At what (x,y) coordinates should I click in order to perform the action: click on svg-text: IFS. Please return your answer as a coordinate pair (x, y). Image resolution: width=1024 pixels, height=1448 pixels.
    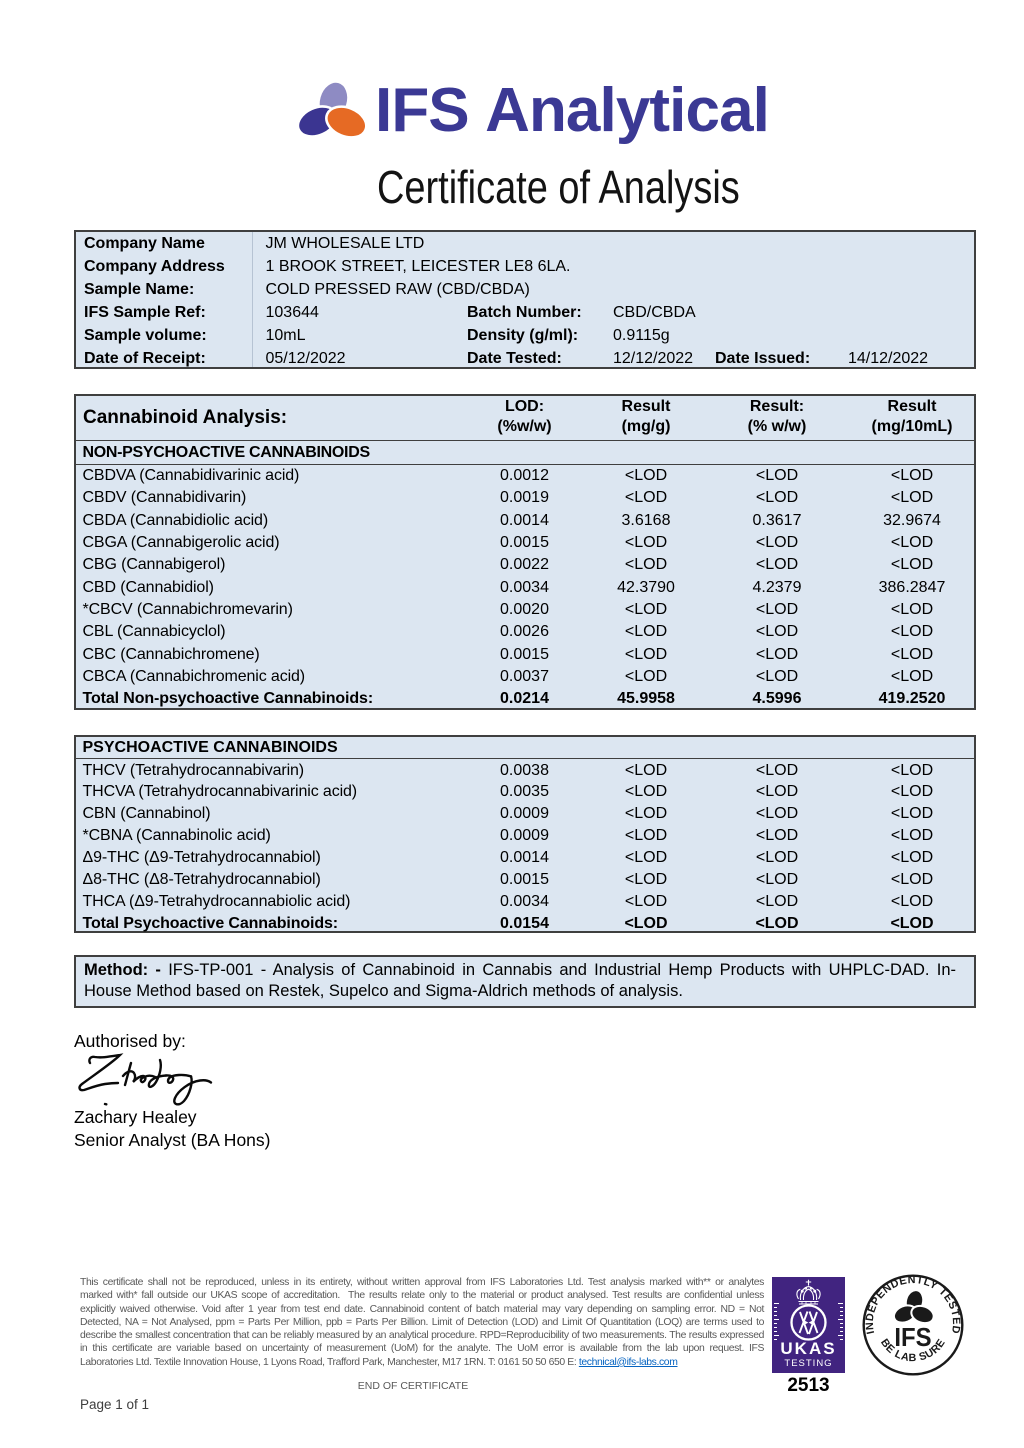
    Looking at the image, I should click on (912, 1337).